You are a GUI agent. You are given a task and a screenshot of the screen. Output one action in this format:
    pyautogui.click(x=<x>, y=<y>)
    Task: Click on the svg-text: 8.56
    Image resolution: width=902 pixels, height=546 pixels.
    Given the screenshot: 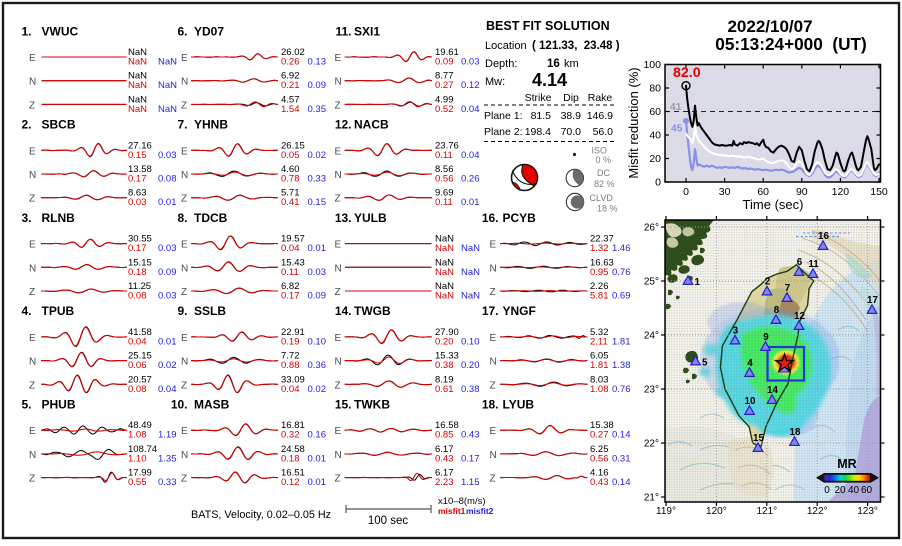 What is the action you would take?
    pyautogui.click(x=444, y=169)
    